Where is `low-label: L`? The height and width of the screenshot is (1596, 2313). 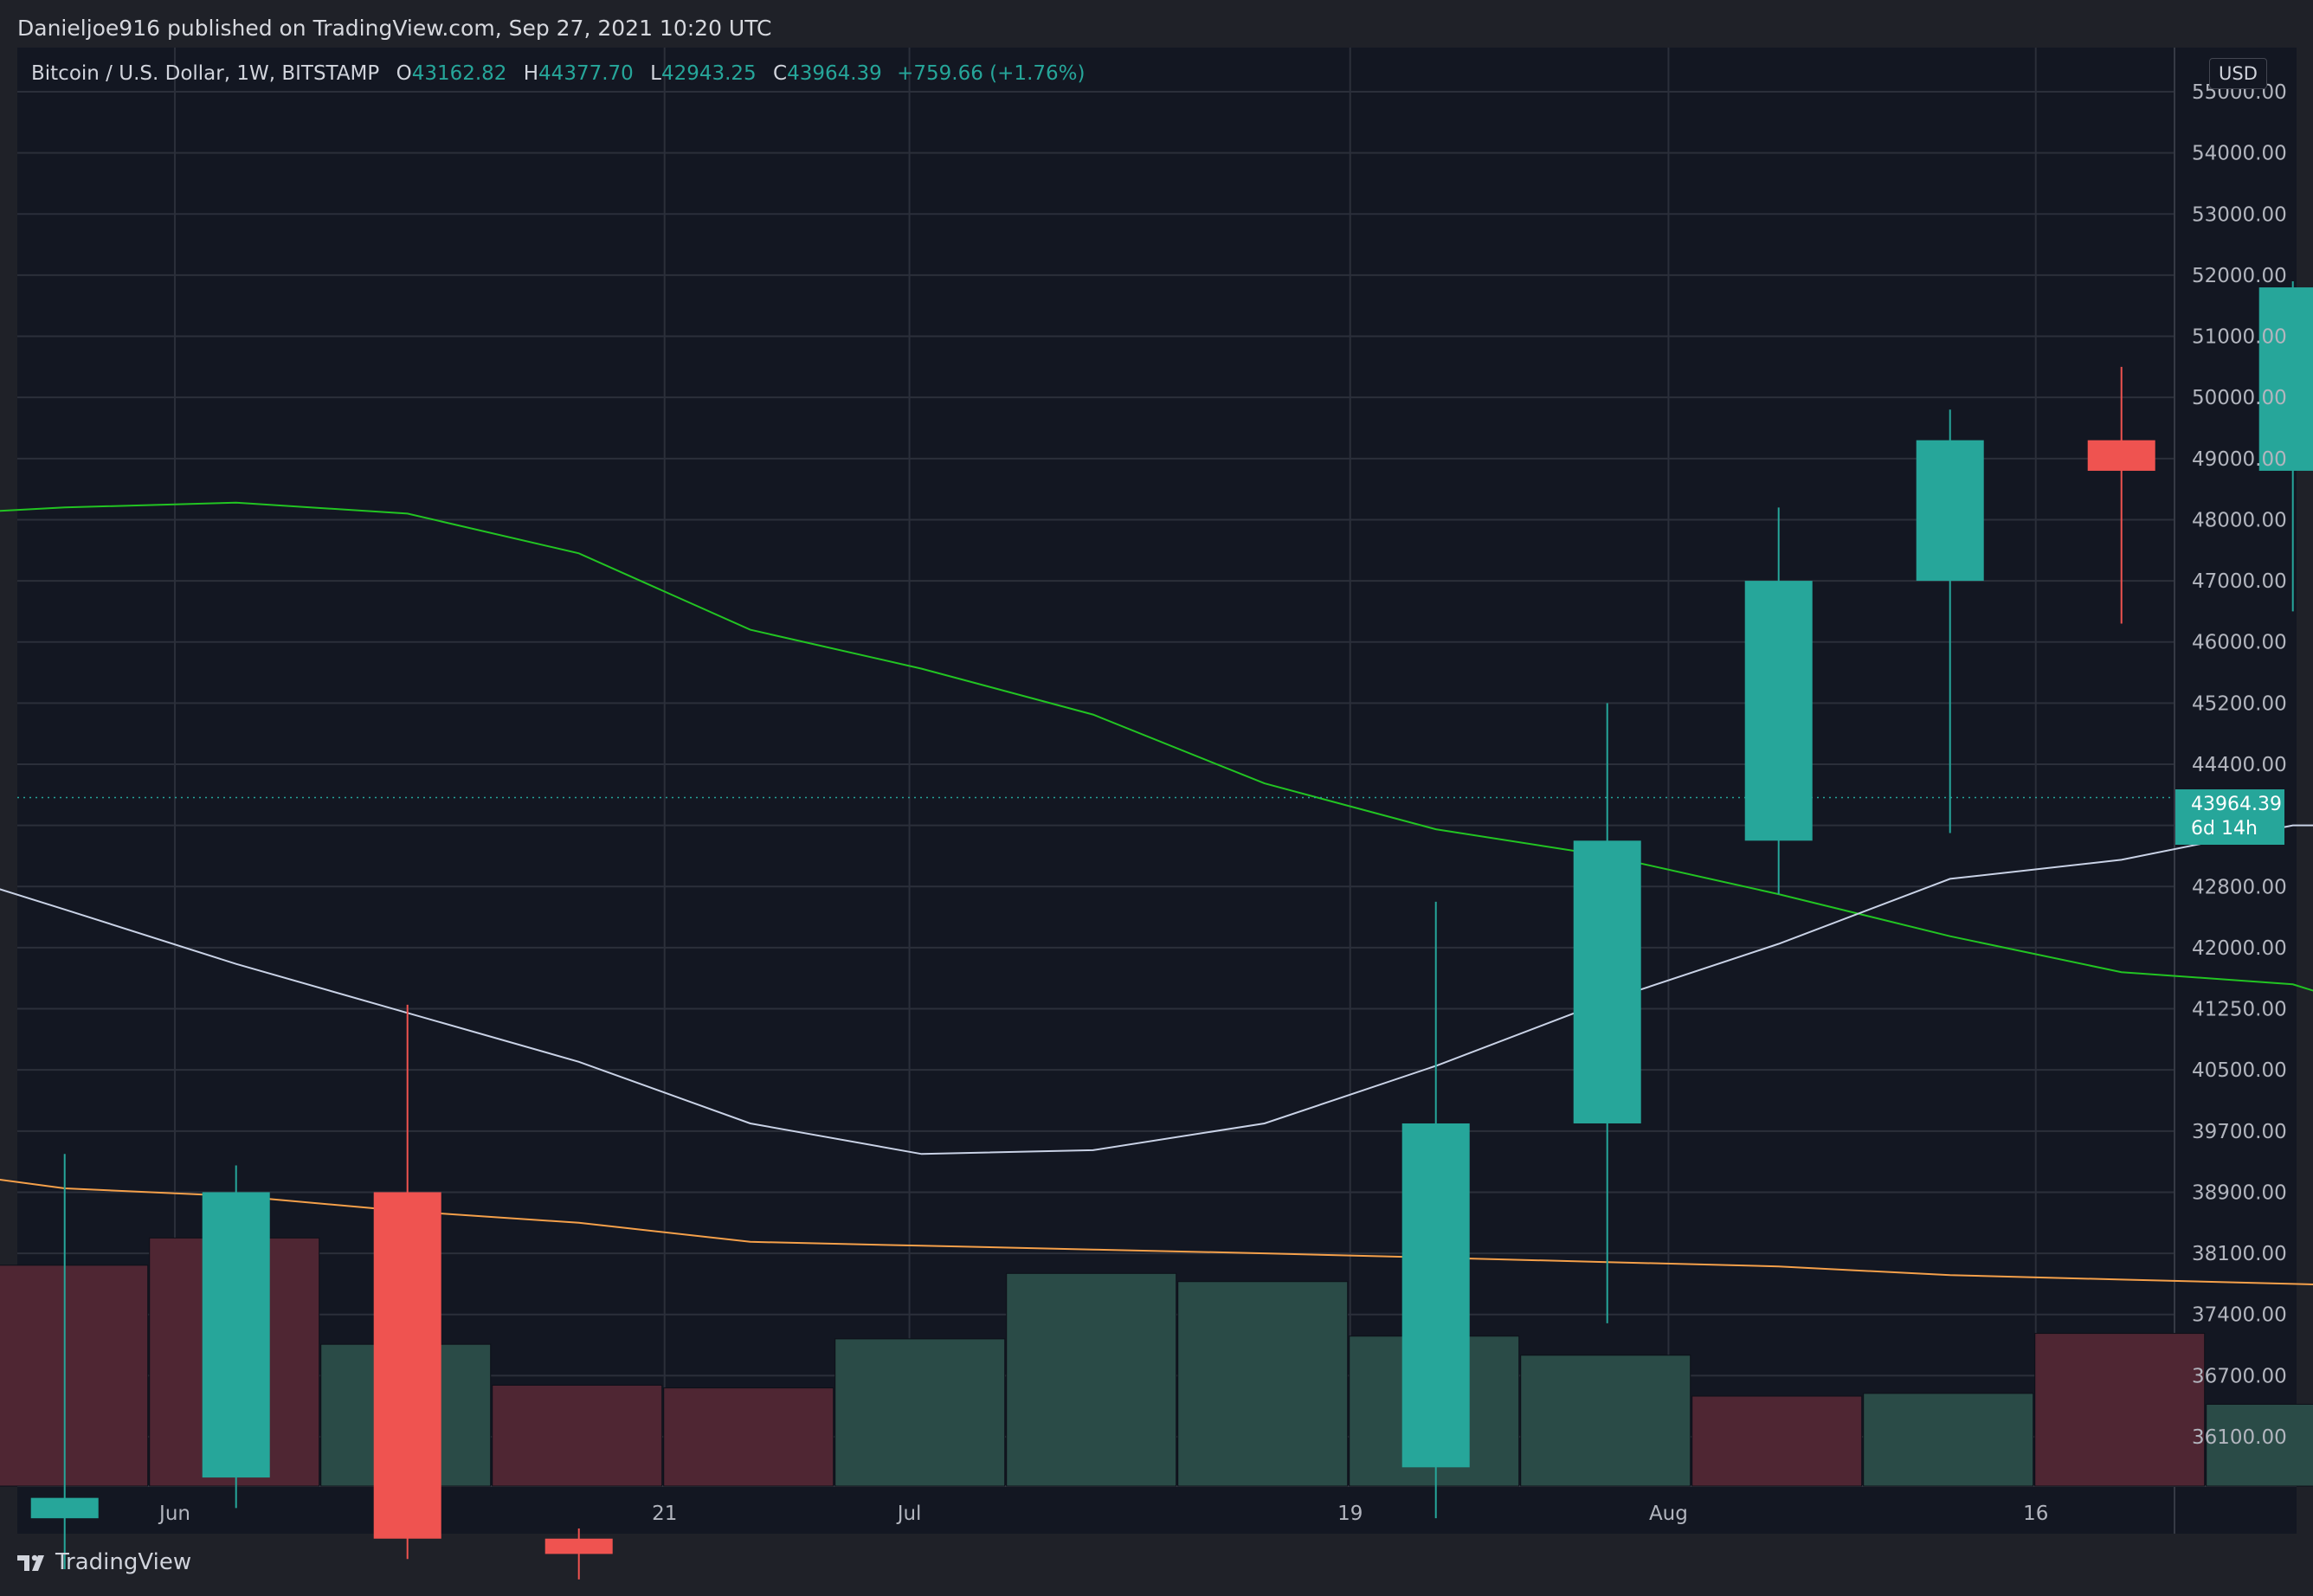 low-label: L is located at coordinates (655, 73).